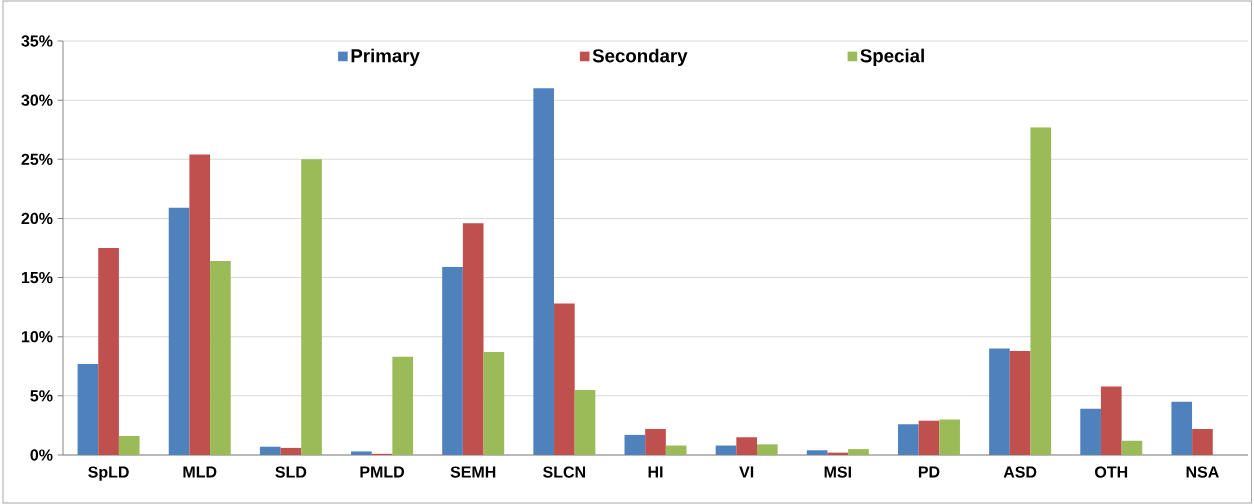 The height and width of the screenshot is (504, 1254). What do you see at coordinates (385, 57) in the screenshot?
I see `legend-label: Primary` at bounding box center [385, 57].